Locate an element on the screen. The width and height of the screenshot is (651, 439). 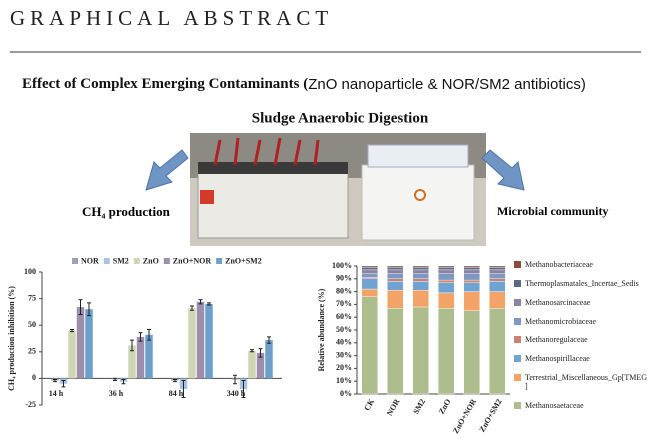
x-tick-label: 14 h is located at coordinates (56, 393).